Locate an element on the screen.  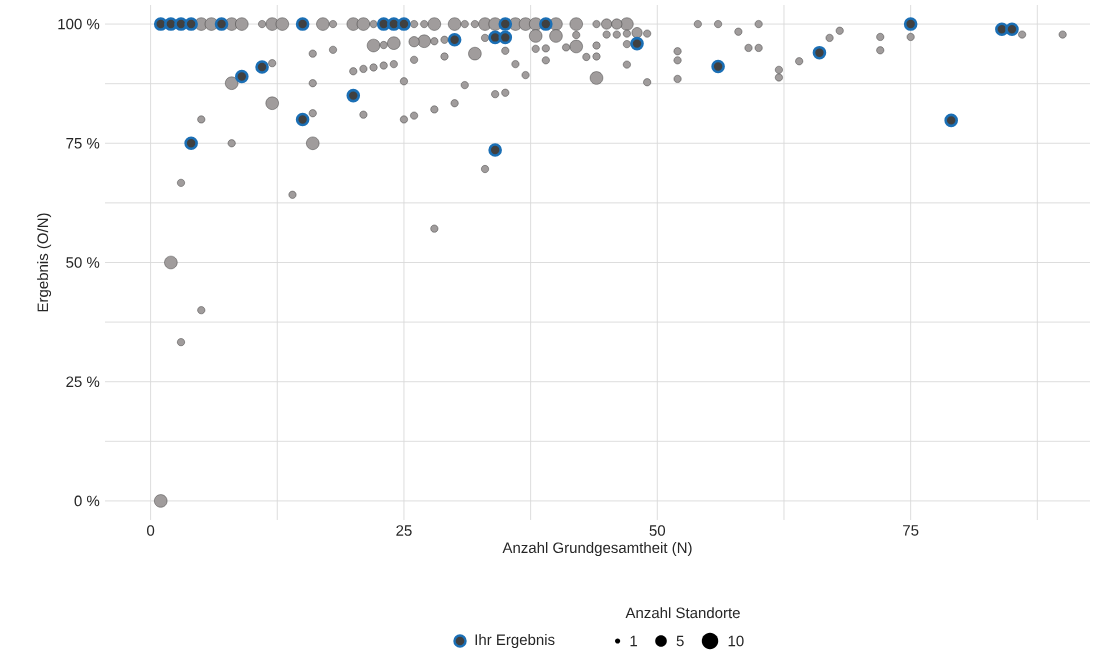
legend-label: 10 is located at coordinates (736, 641).